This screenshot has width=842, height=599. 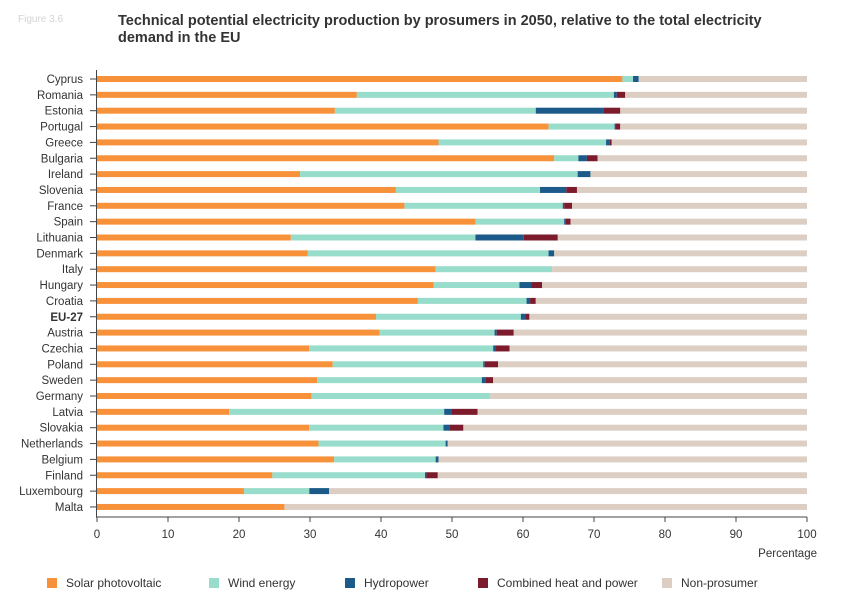 What do you see at coordinates (68, 223) in the screenshot?
I see `category-label: Spain` at bounding box center [68, 223].